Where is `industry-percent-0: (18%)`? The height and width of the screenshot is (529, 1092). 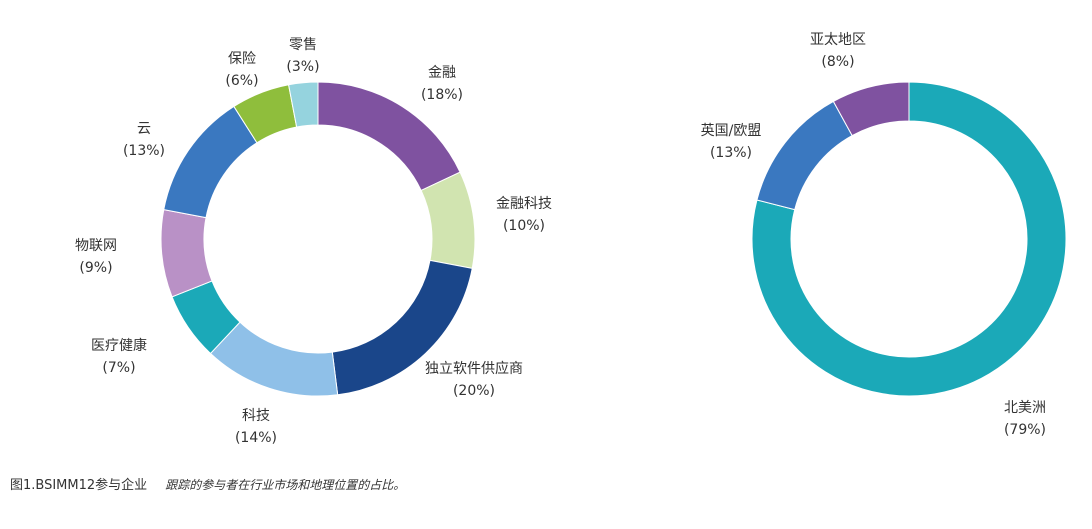 industry-percent-0: (18%) is located at coordinates (442, 95).